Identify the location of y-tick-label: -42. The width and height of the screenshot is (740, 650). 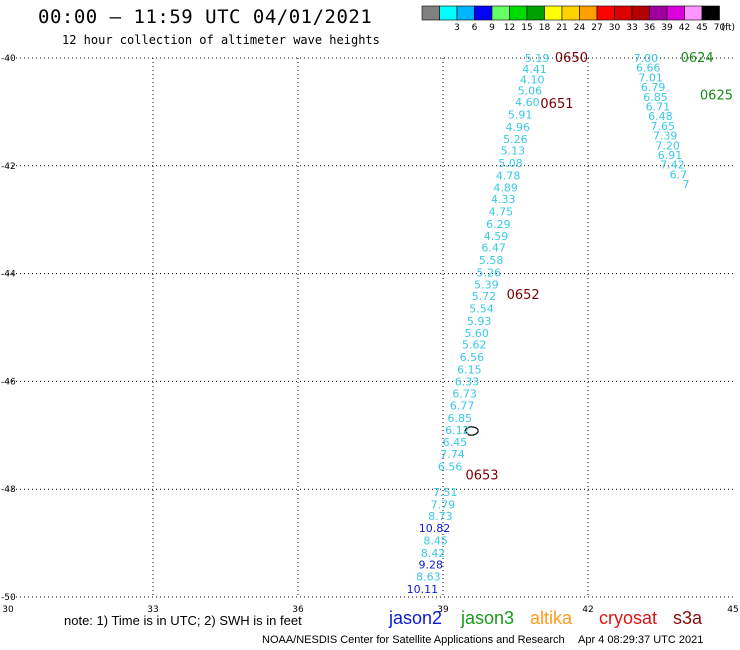
(8, 167).